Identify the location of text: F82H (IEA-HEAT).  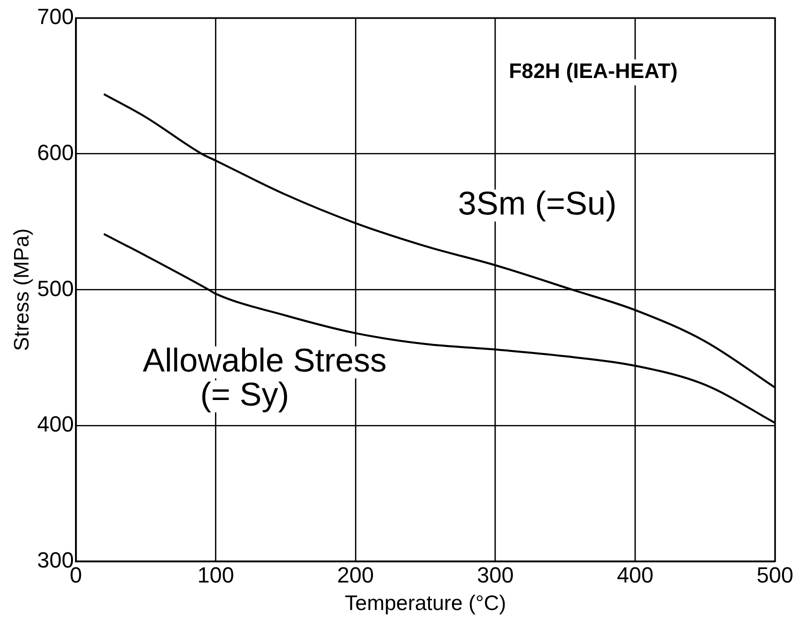
(593, 72).